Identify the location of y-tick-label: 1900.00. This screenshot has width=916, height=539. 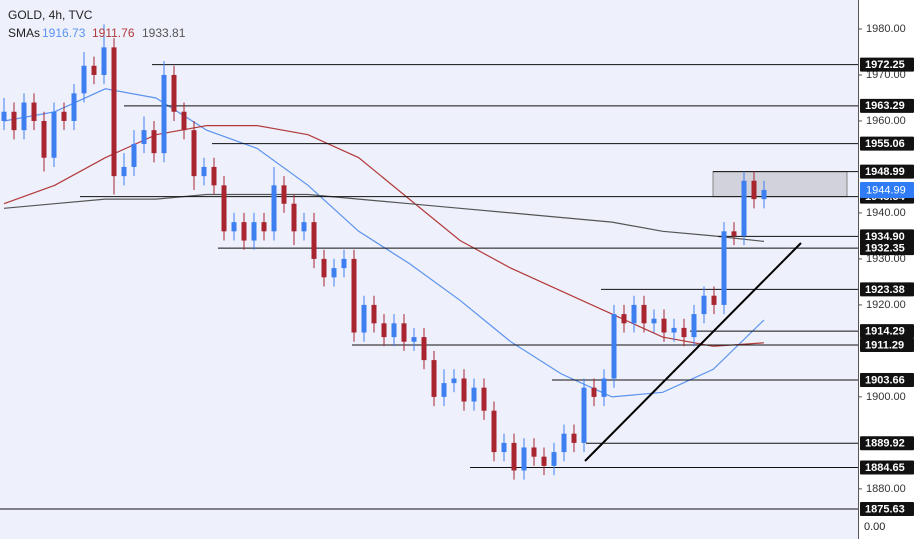
(886, 397).